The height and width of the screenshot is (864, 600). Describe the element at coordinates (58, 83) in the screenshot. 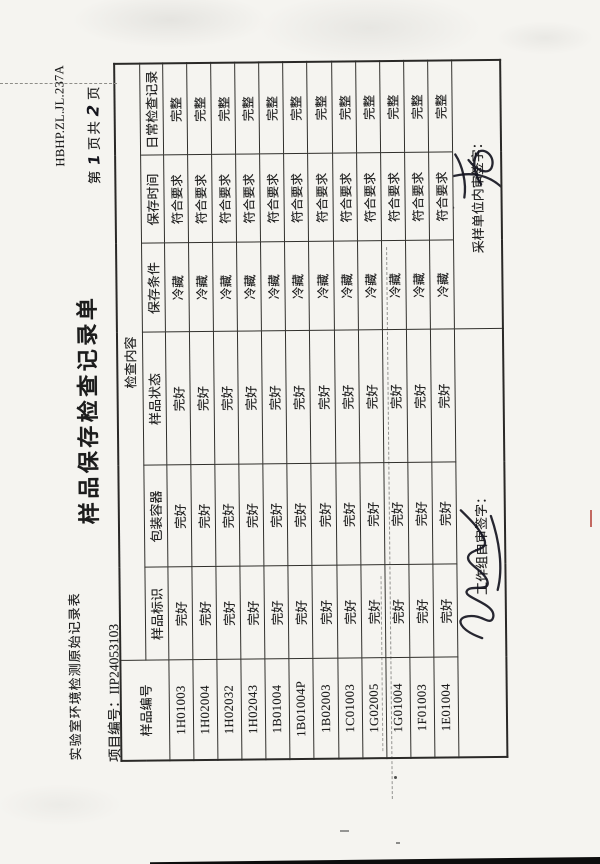

I see `paper-edge-dashed-line` at that location.